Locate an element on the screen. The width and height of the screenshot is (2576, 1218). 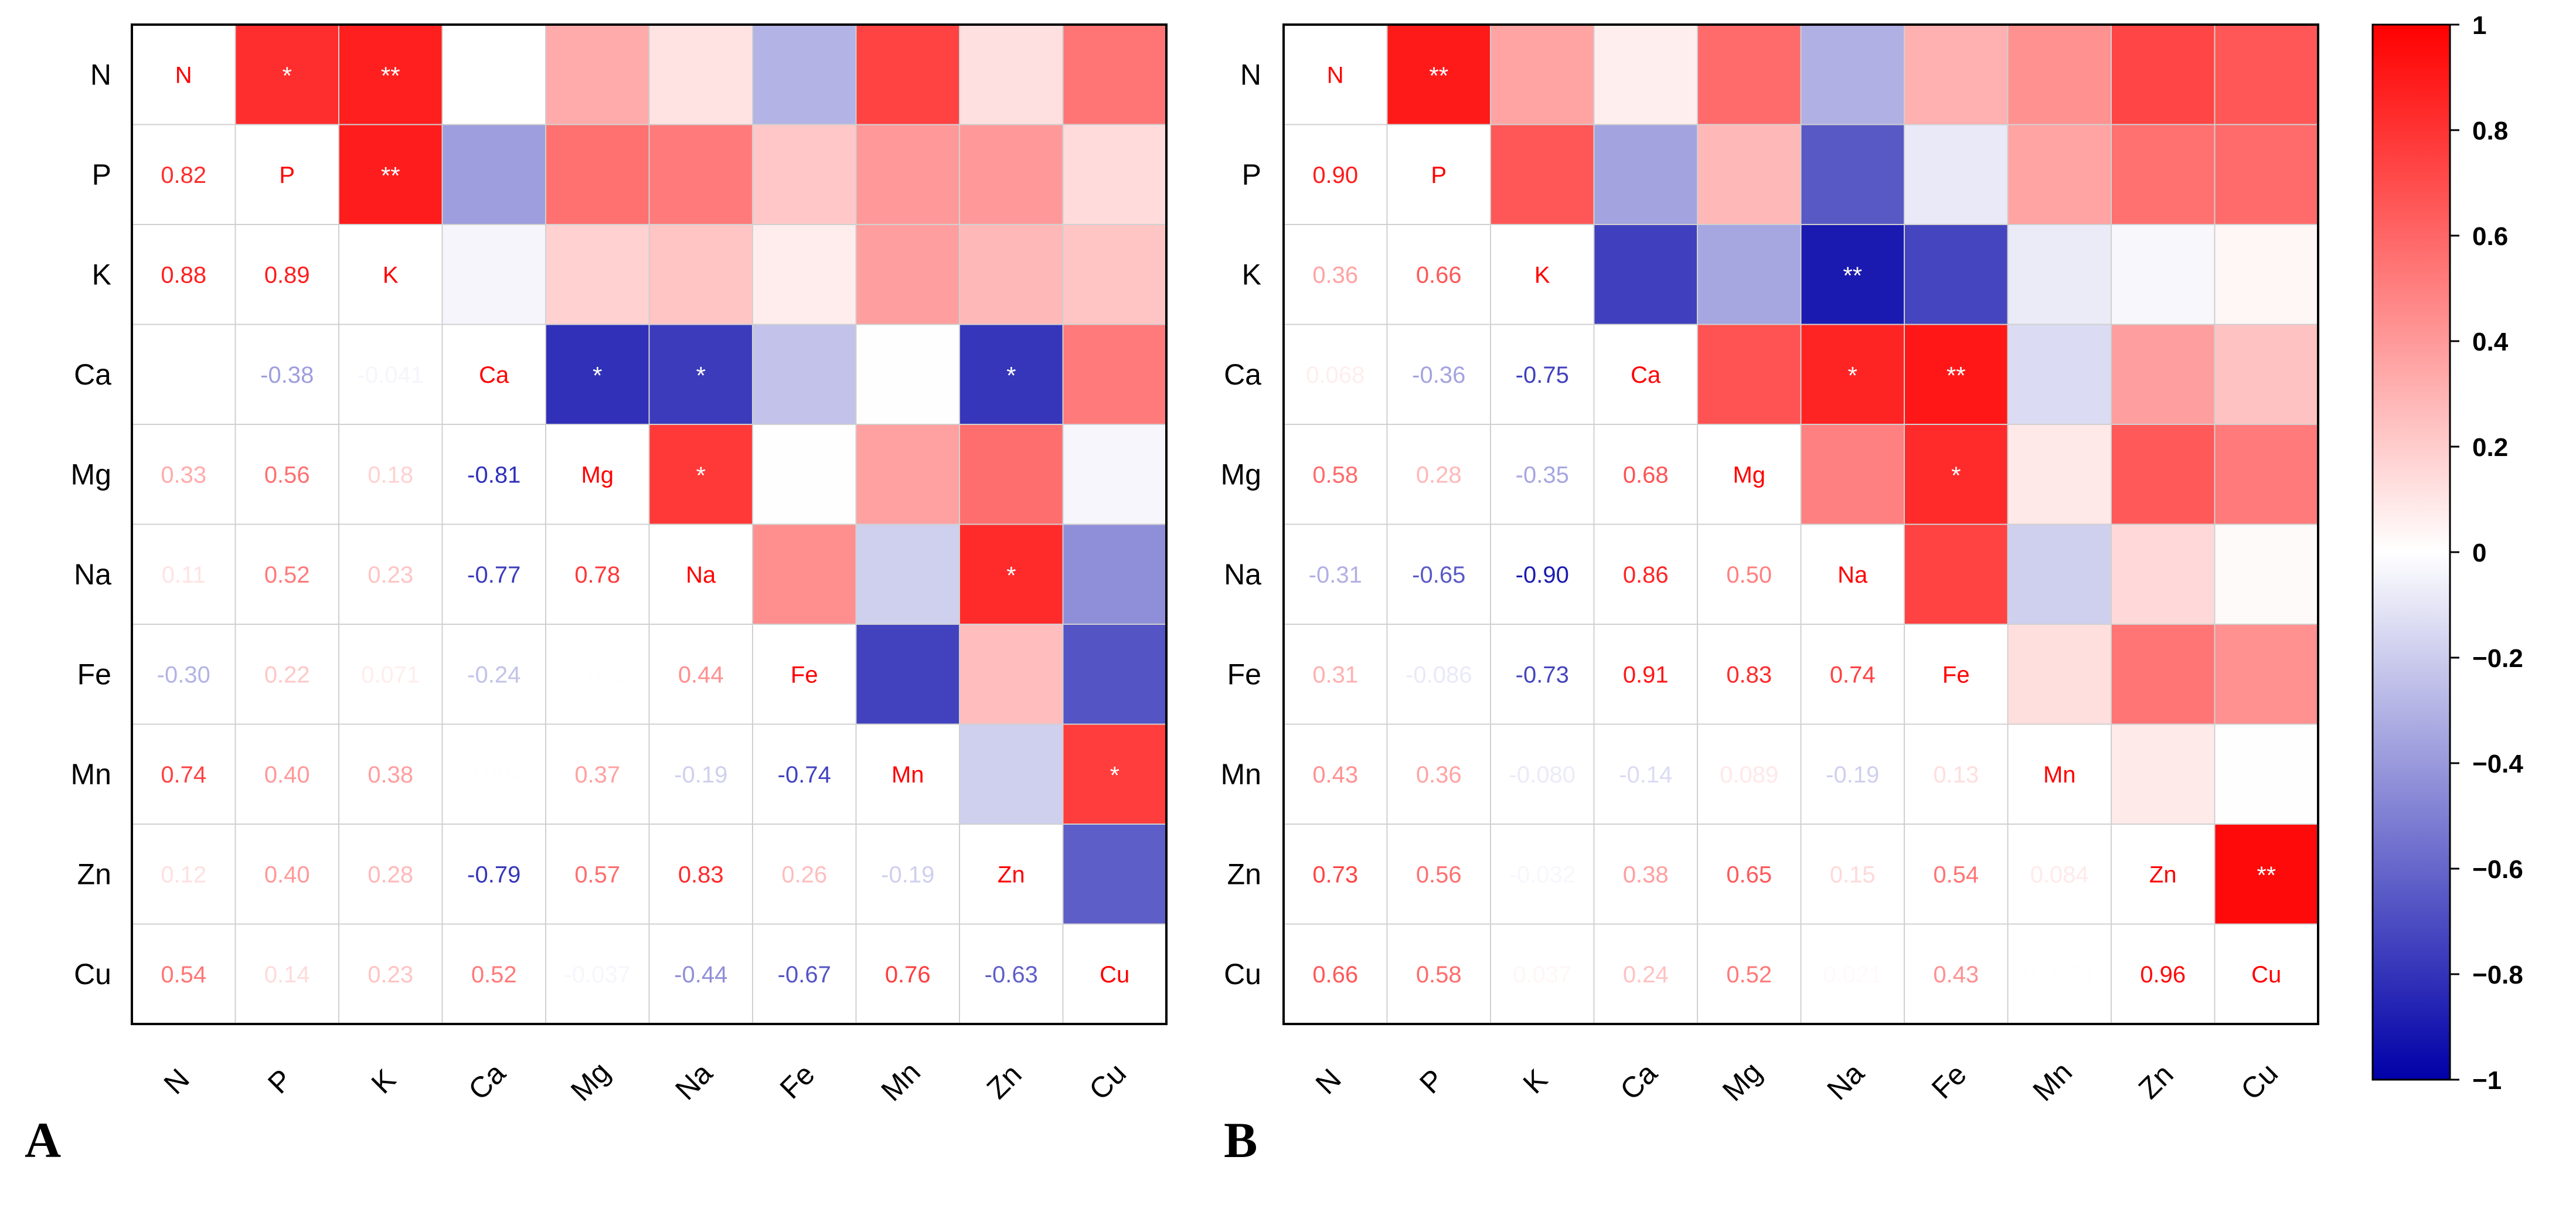
heatmap-cell-a-Fe-Zn is located at coordinates (1011, 674).